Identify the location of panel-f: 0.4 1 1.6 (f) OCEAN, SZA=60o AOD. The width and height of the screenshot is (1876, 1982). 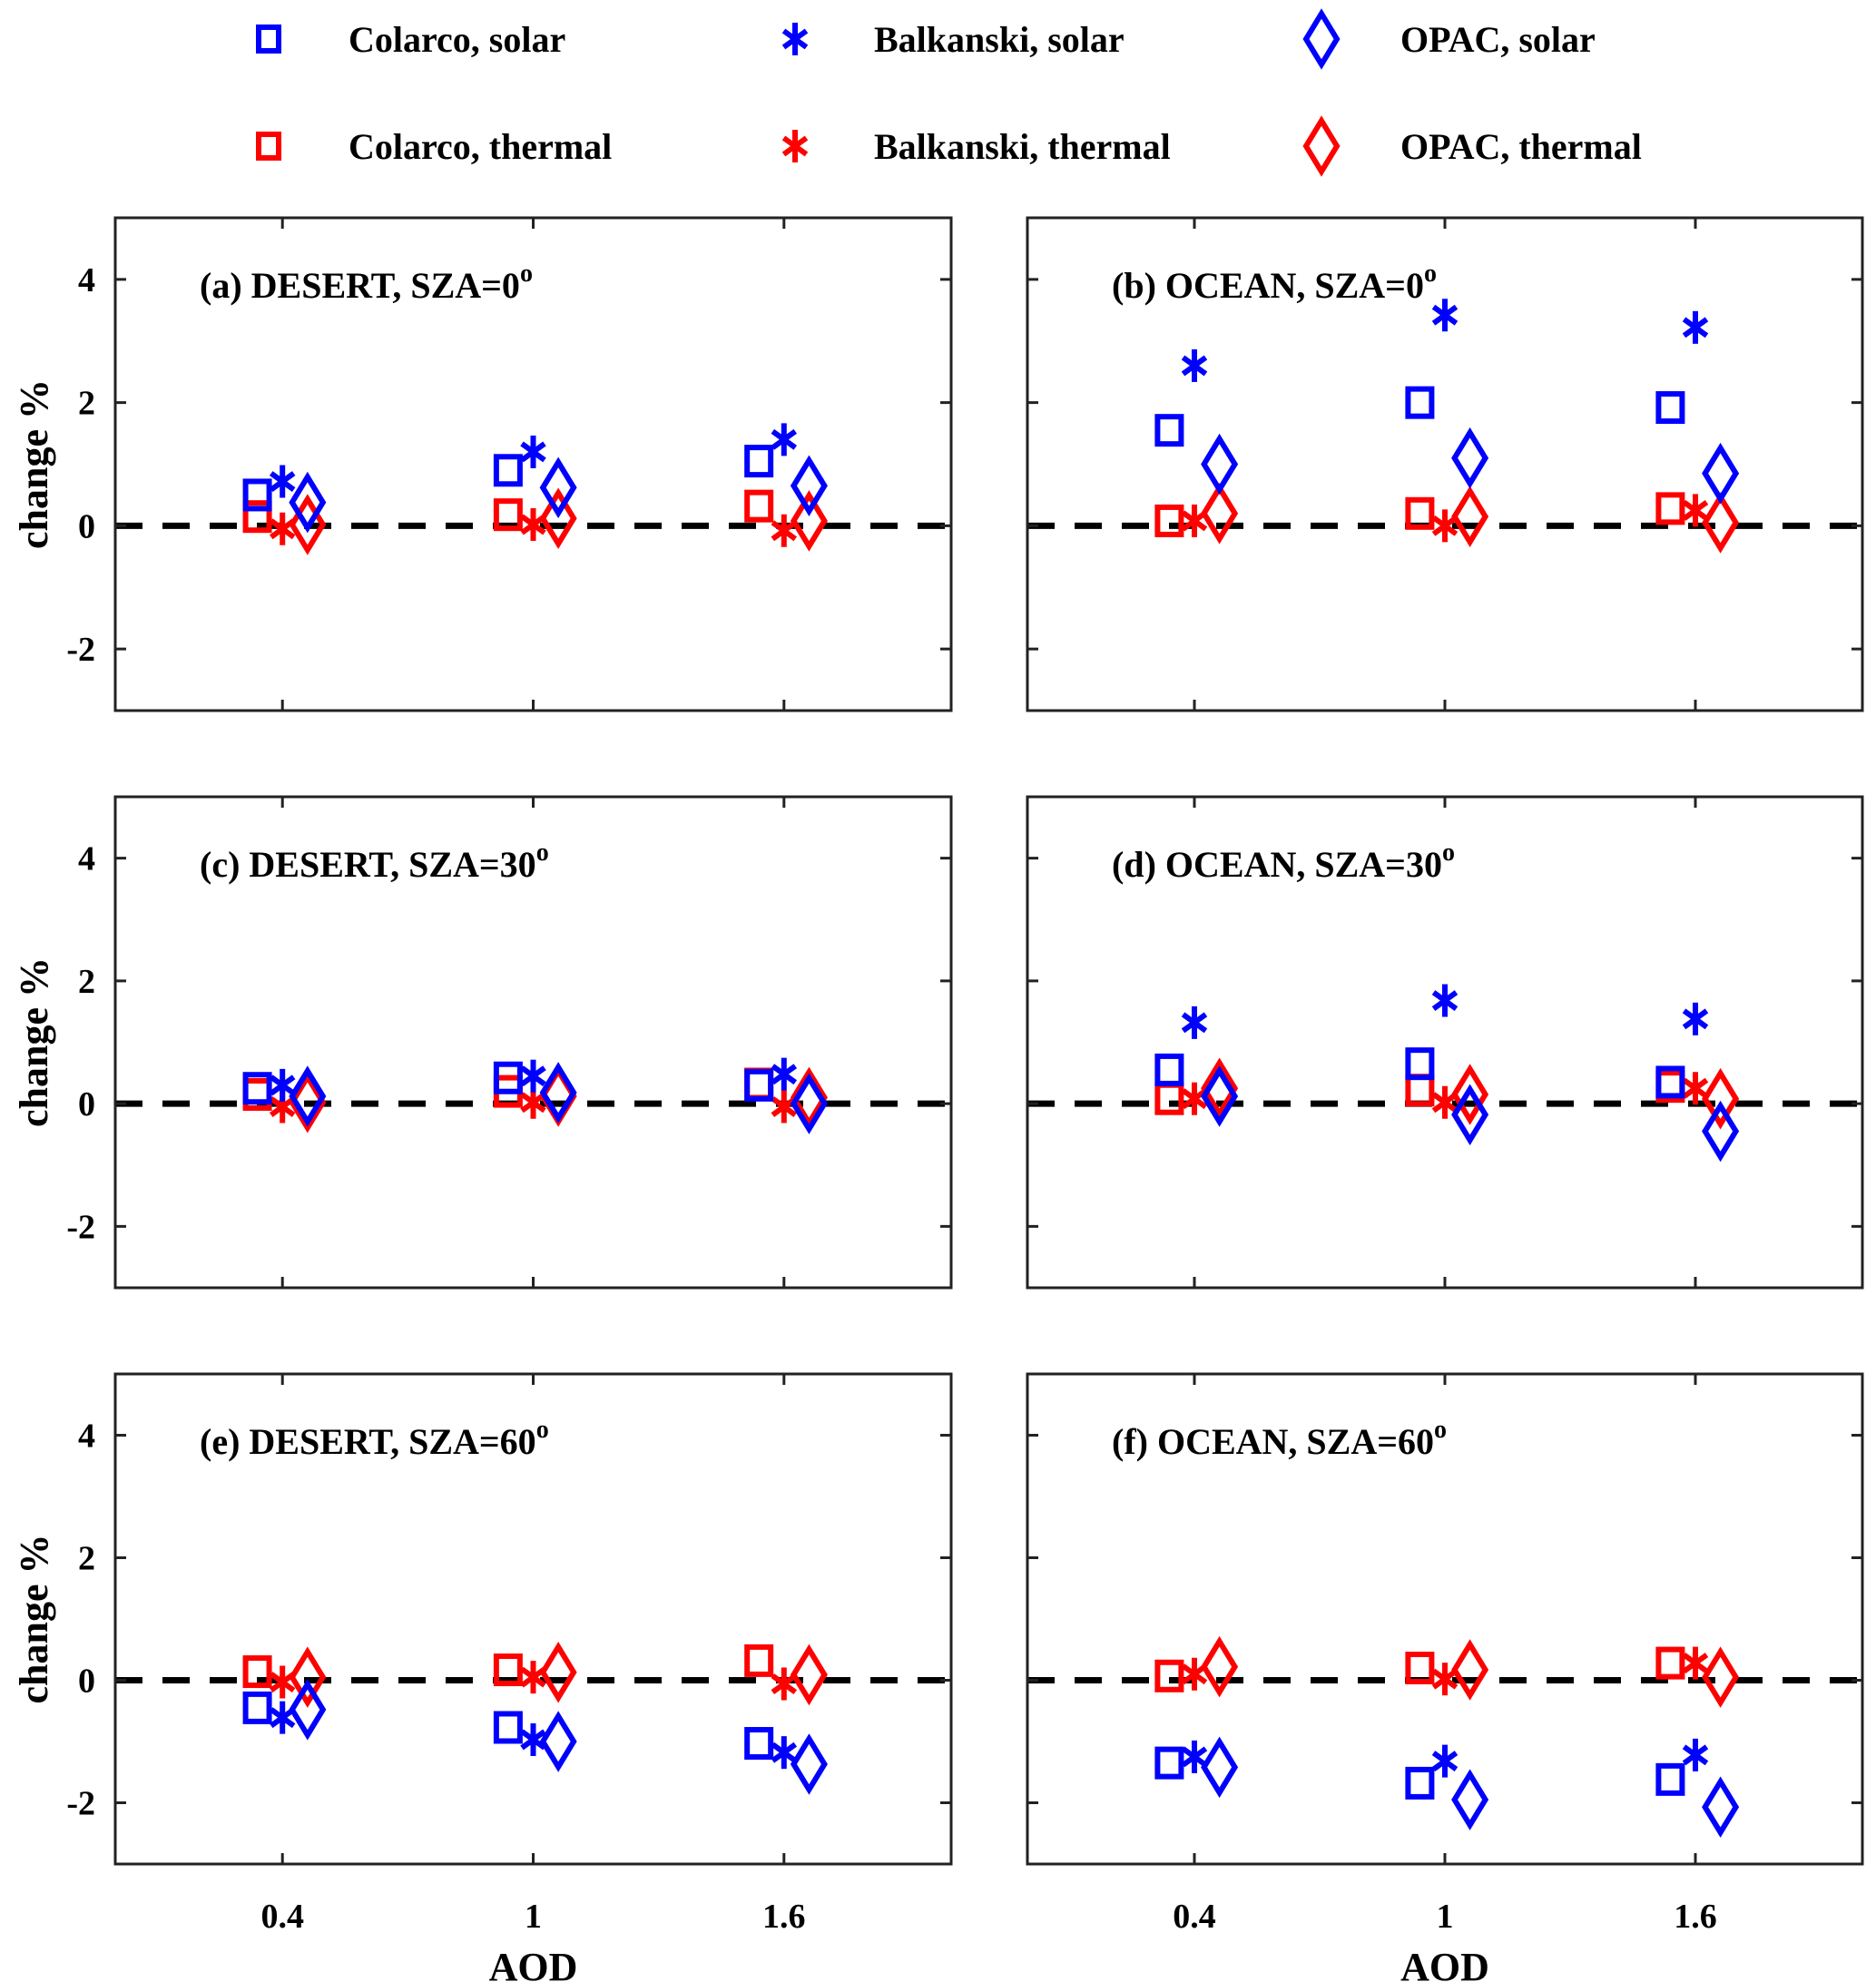
(1445, 1677).